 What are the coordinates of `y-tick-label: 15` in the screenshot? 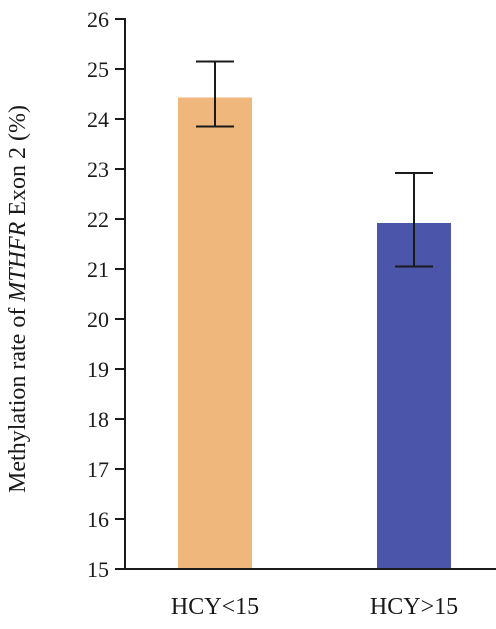 It's located at (98, 569).